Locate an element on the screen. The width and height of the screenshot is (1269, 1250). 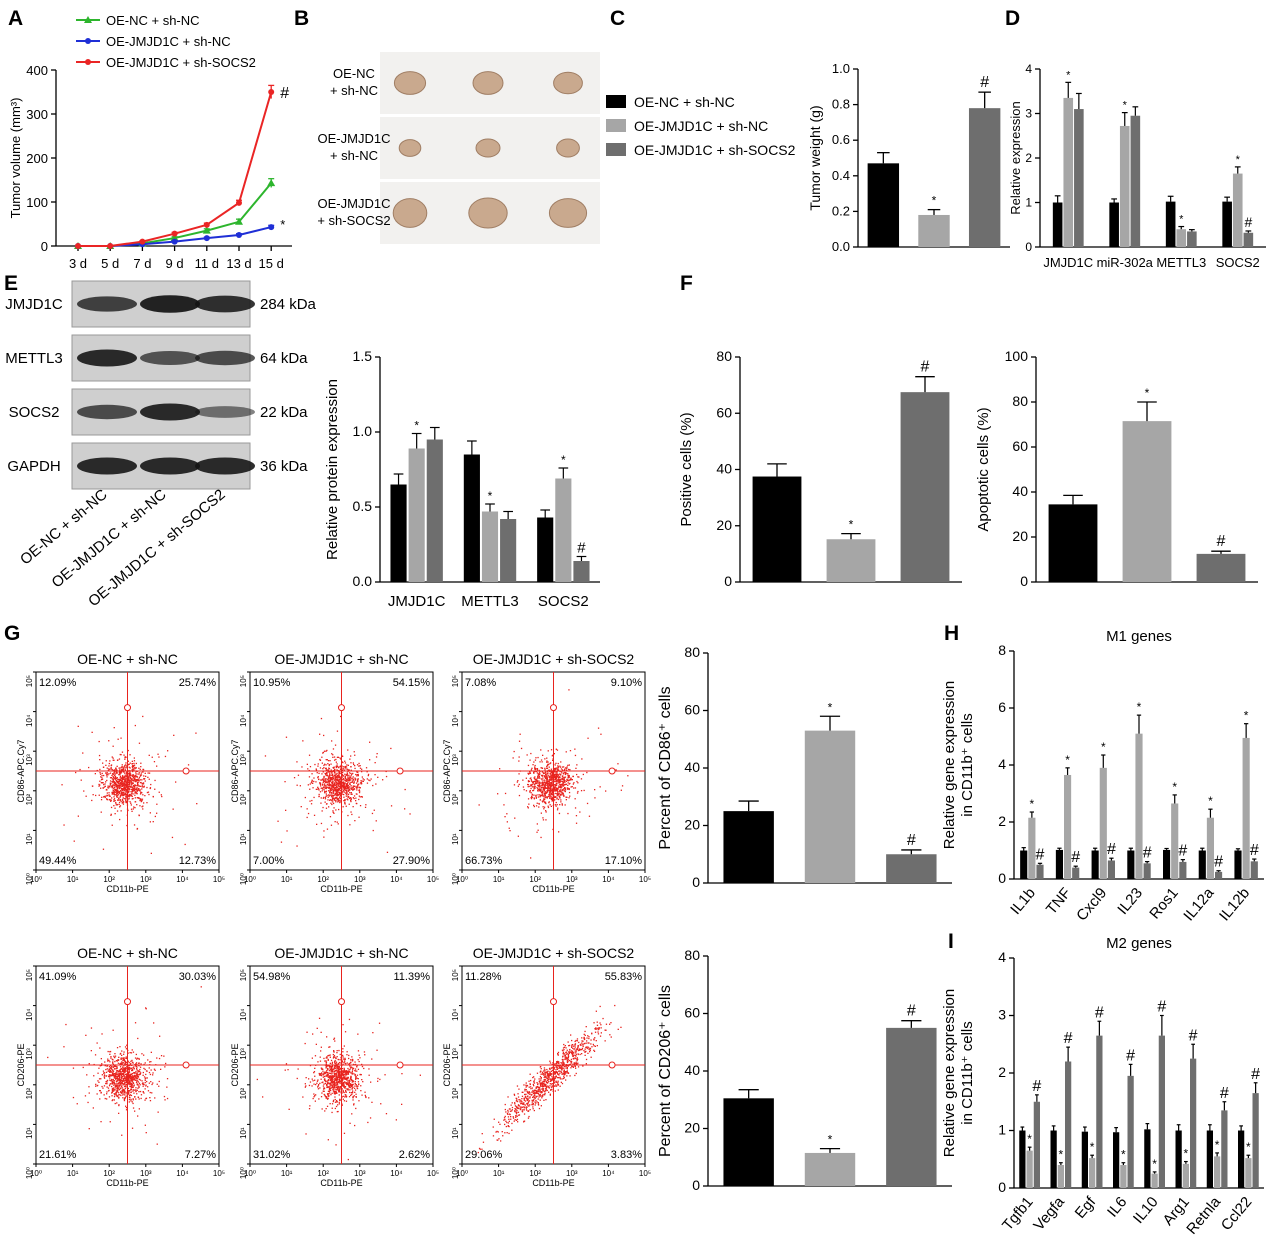
y-tick-label: 40 is located at coordinates (724, 469).